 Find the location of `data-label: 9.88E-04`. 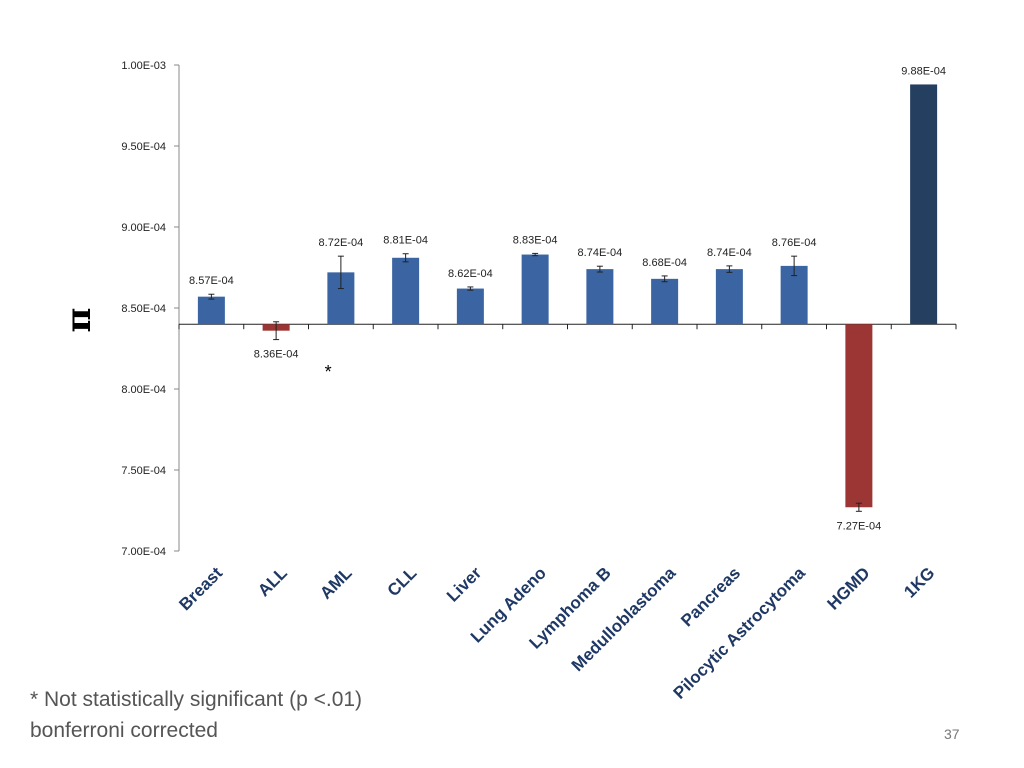

data-label: 9.88E-04 is located at coordinates (923, 71).